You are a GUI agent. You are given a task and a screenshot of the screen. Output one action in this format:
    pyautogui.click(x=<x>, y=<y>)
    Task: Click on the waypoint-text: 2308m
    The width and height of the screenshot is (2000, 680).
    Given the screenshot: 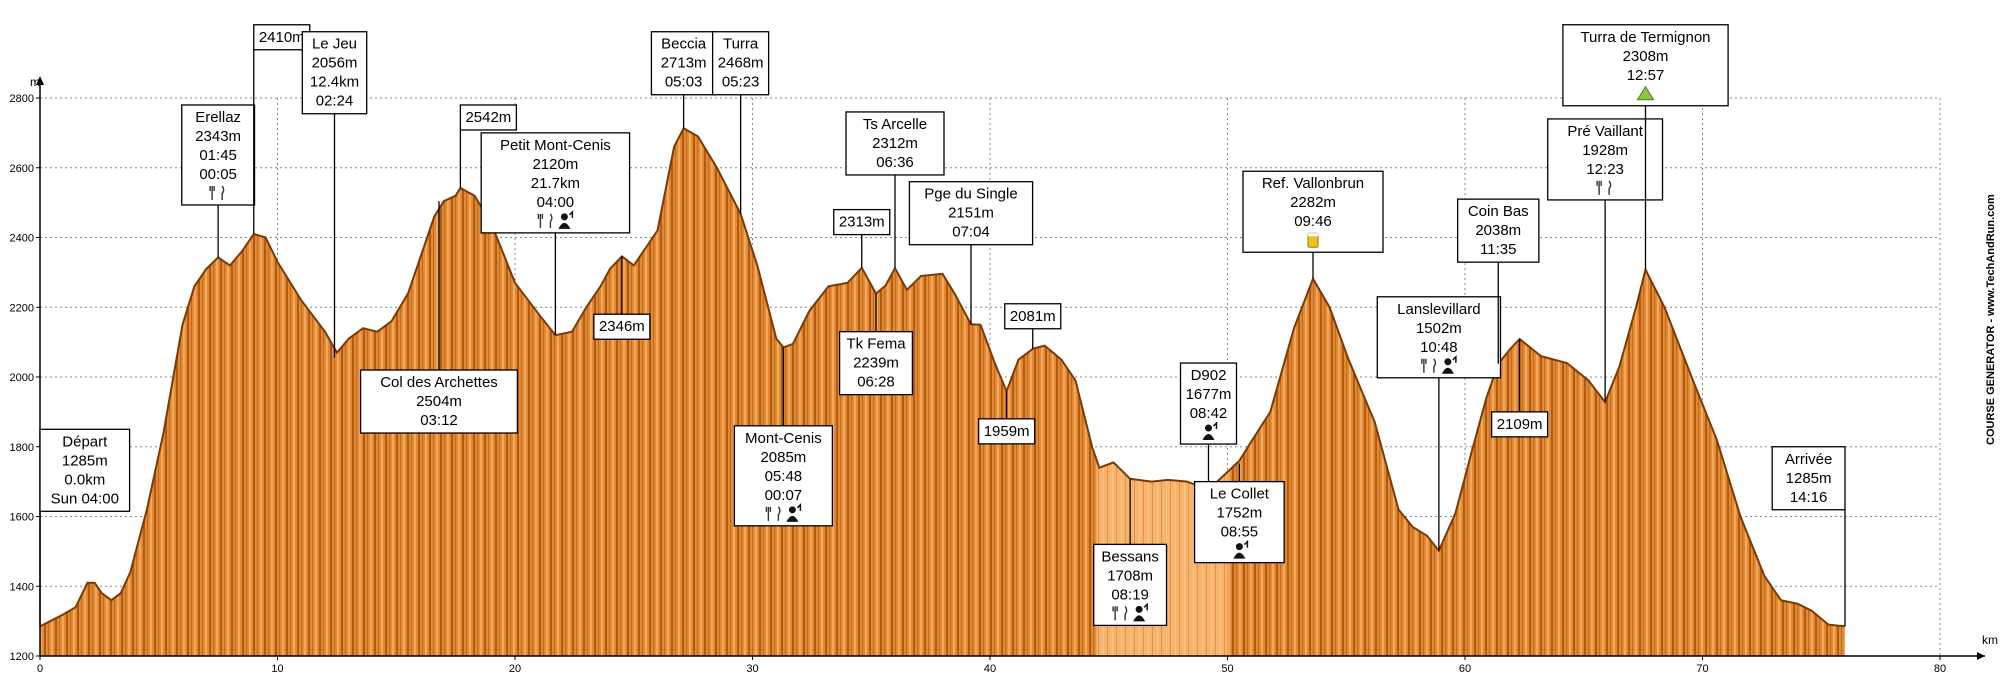 What is the action you would take?
    pyautogui.click(x=1646, y=56)
    